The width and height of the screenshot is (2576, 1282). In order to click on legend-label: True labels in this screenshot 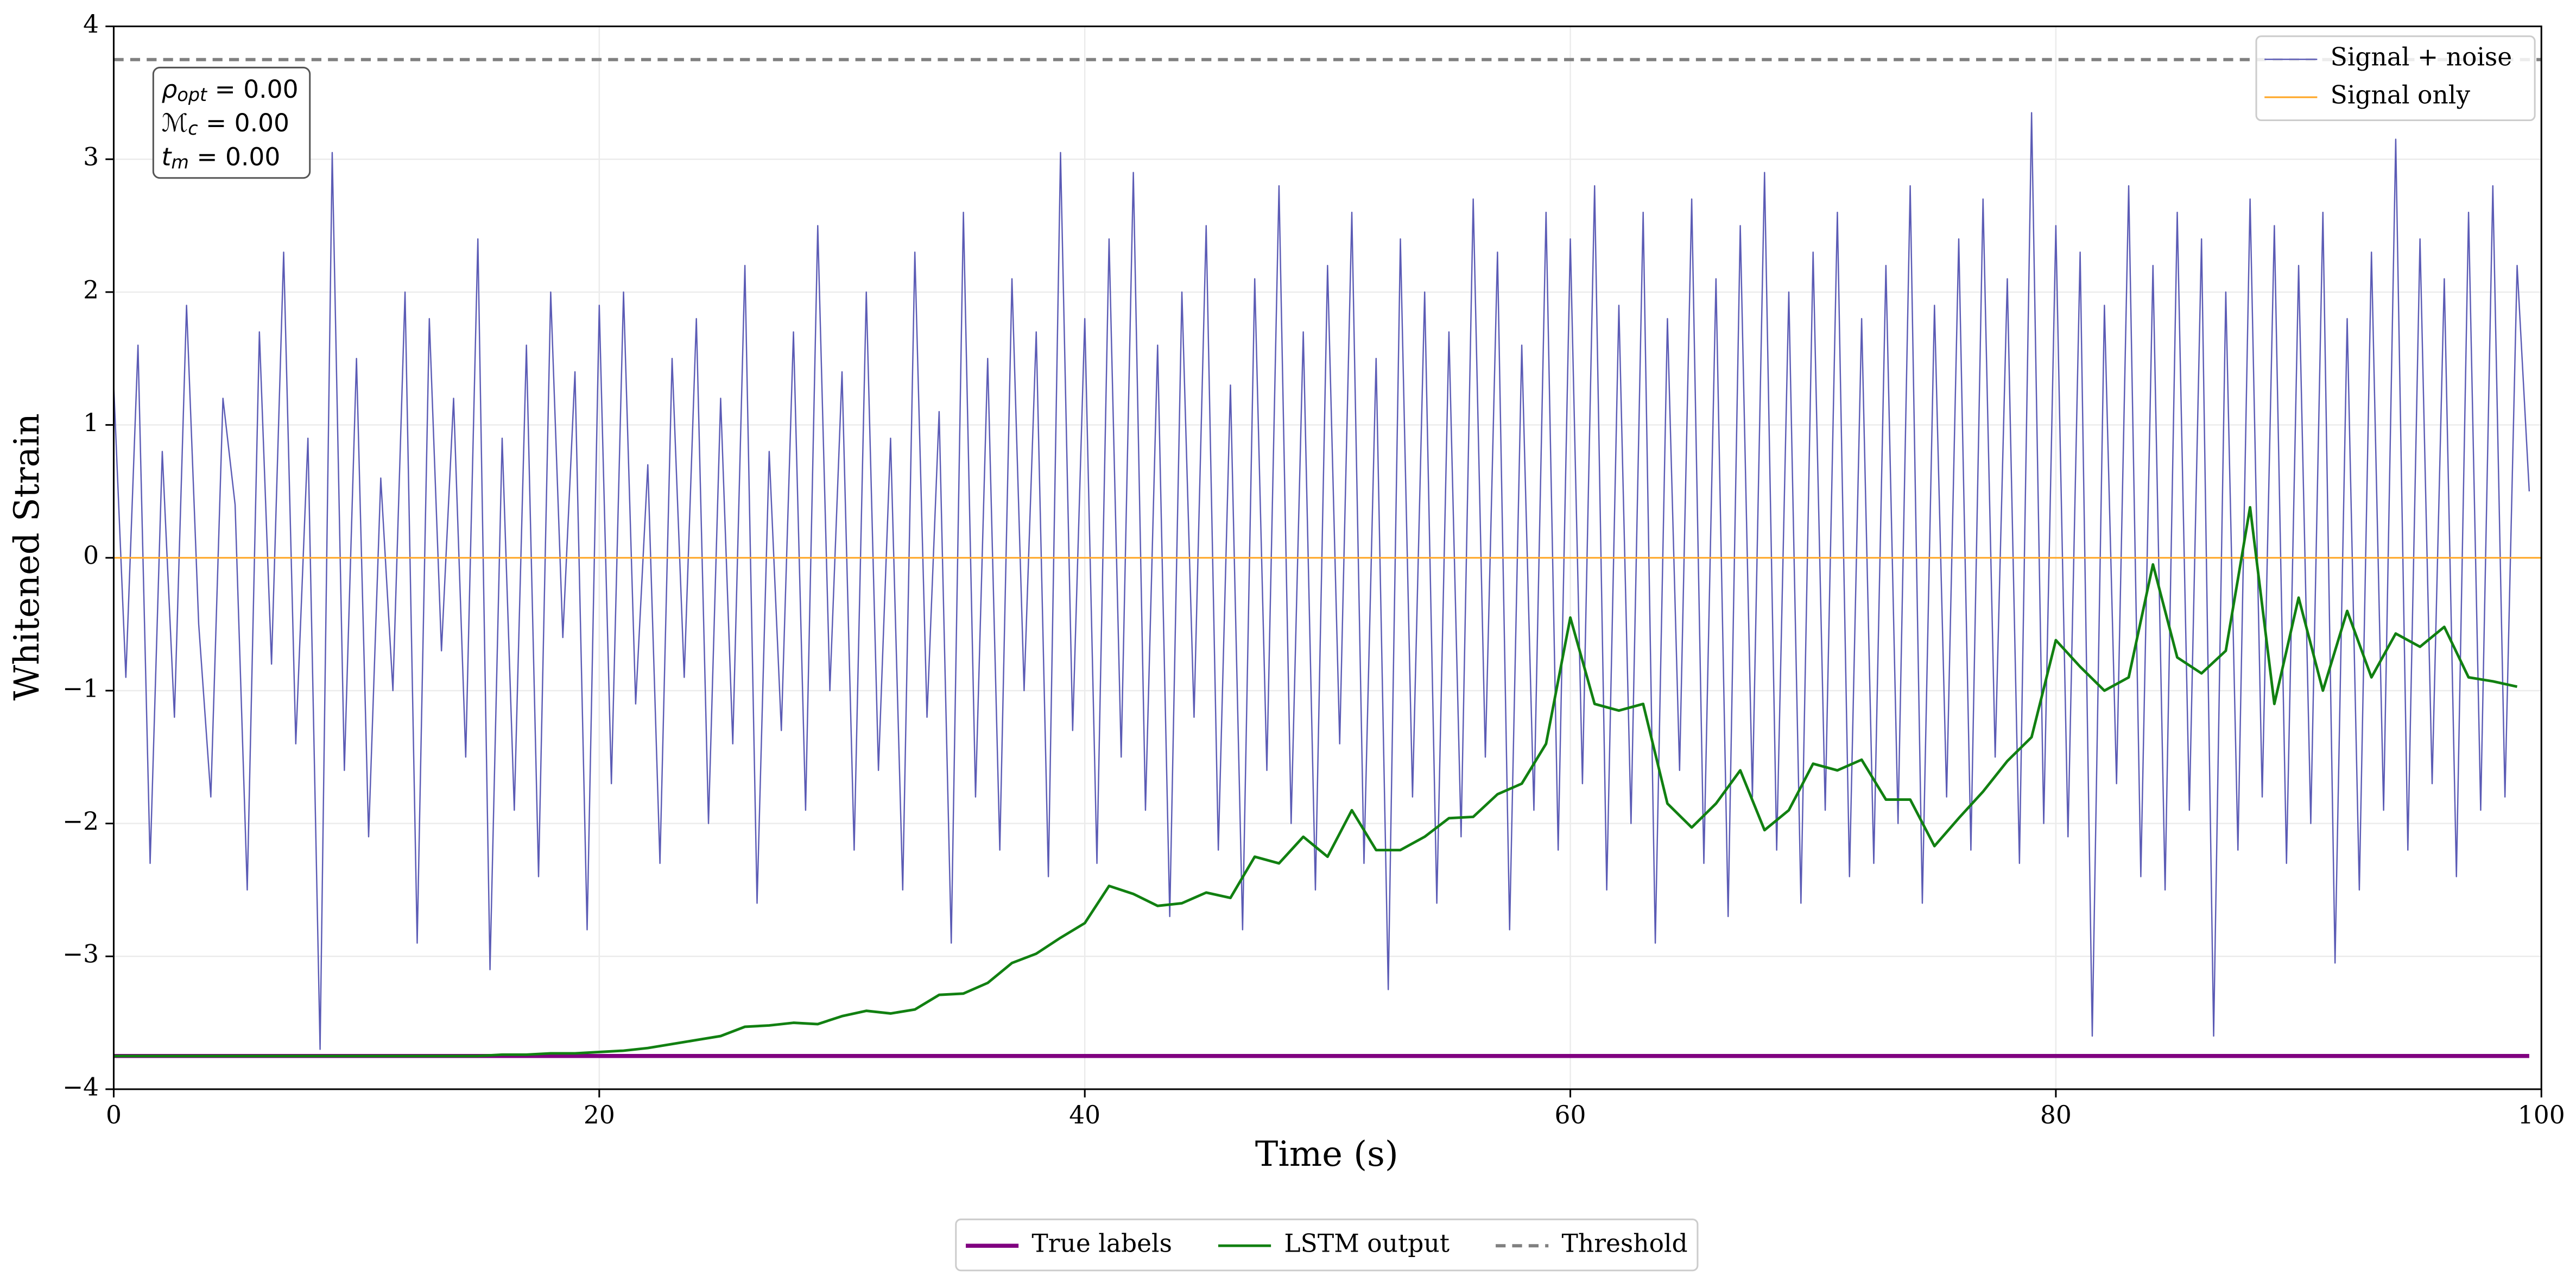, I will do `click(1101, 1243)`.